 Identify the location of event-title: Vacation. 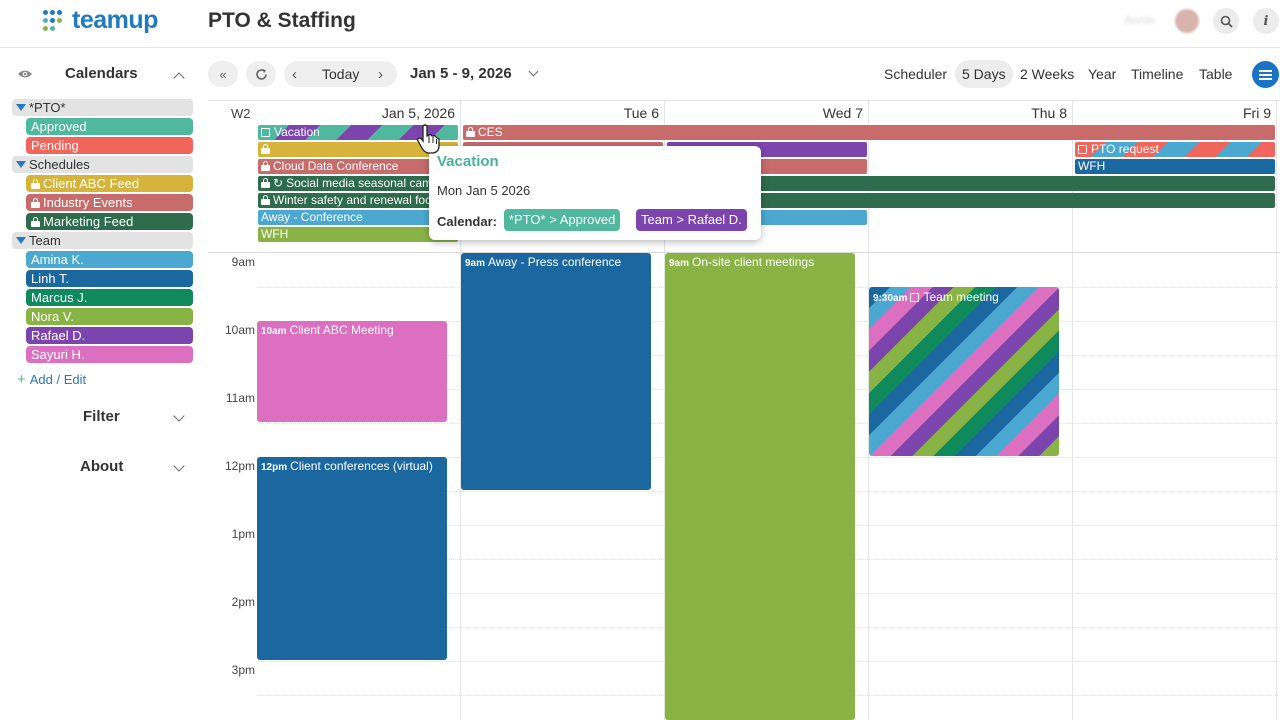
(297, 132).